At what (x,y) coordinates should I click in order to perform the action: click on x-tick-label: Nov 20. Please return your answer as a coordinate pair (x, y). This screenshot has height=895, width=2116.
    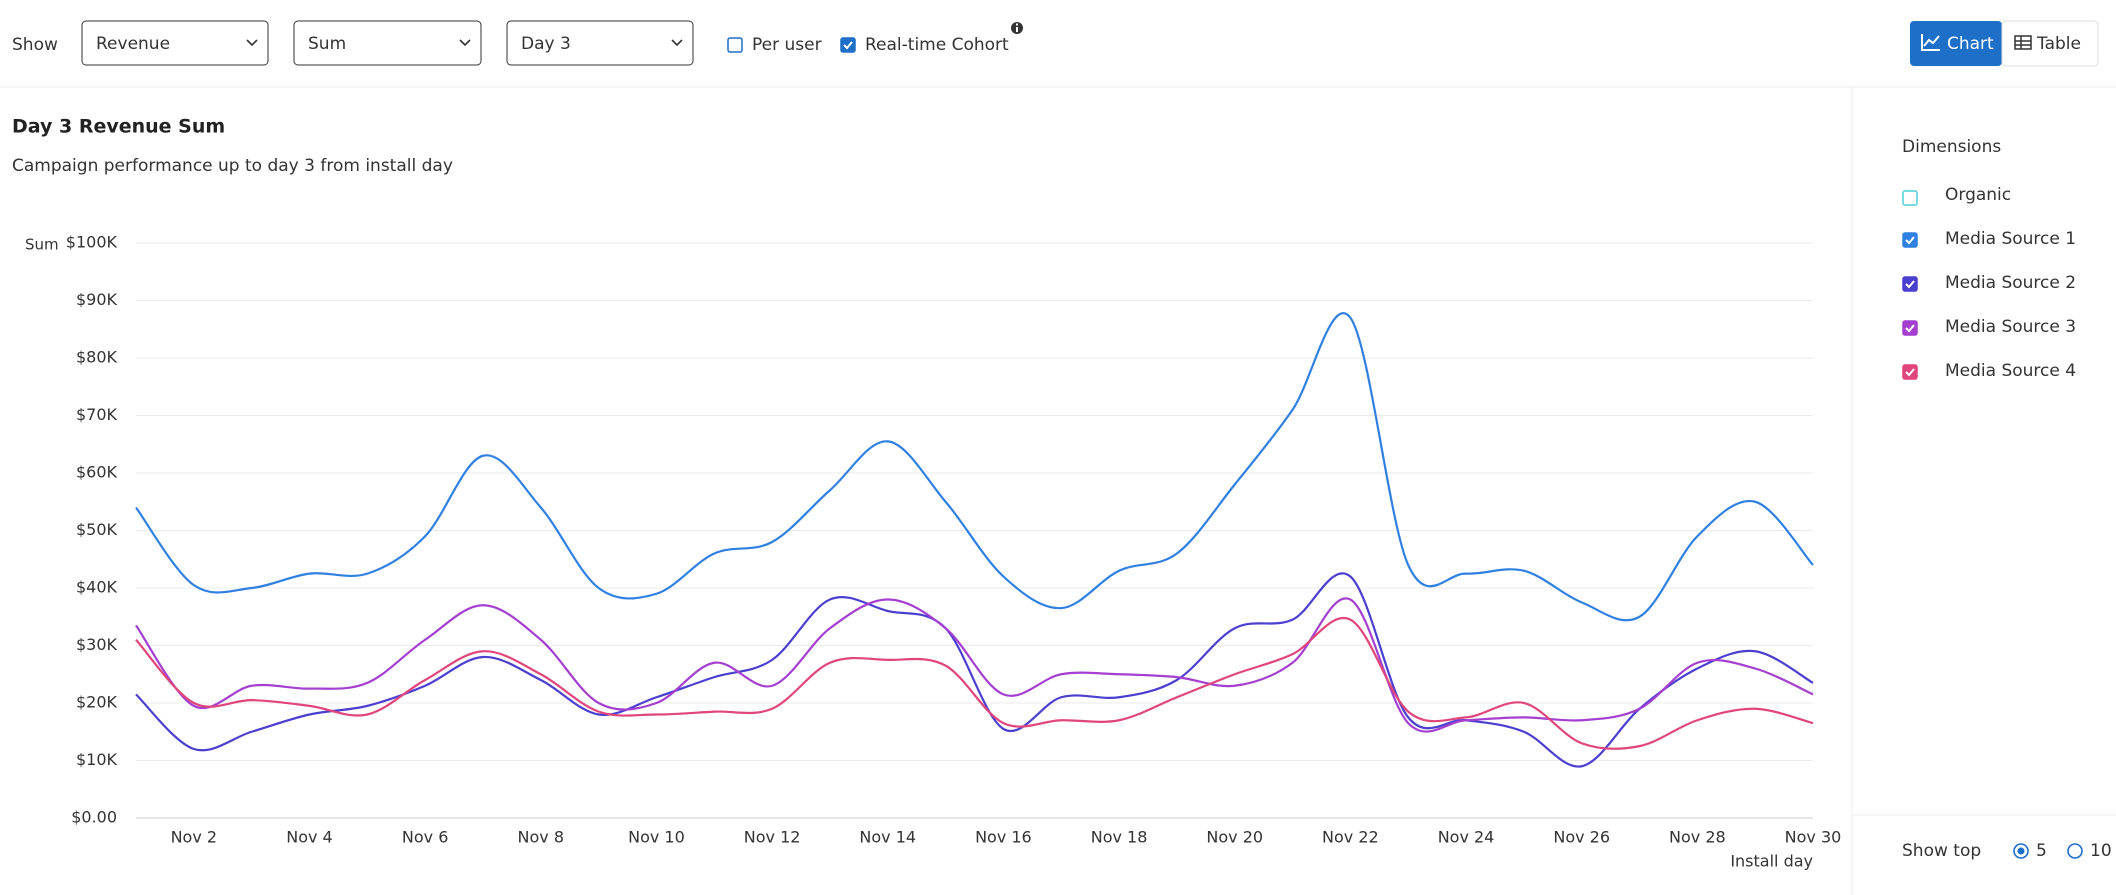
    Looking at the image, I should click on (1234, 837).